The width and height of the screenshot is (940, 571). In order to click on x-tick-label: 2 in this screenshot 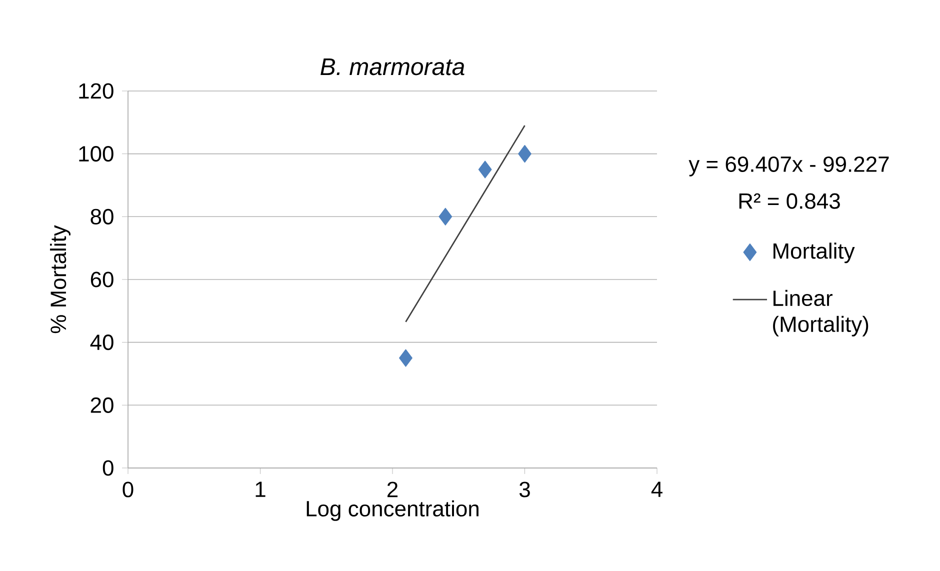, I will do `click(392, 490)`.